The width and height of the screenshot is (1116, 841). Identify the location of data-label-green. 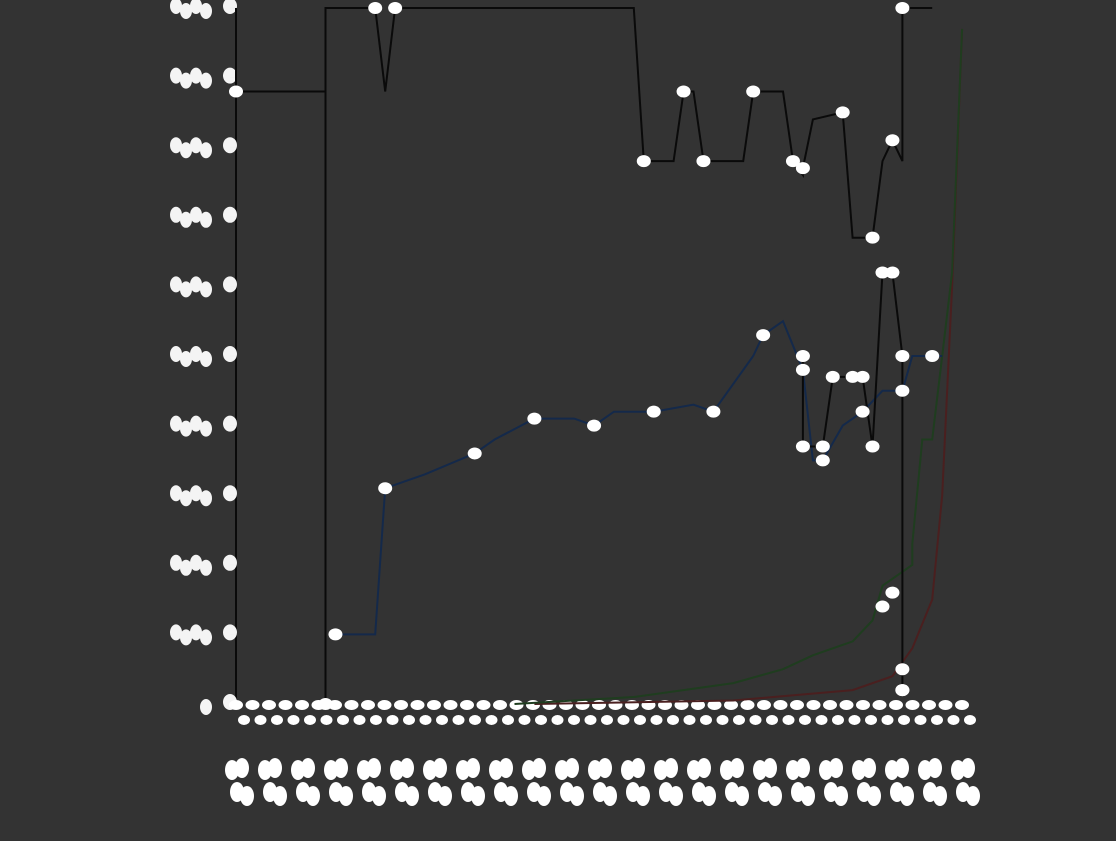
(882, 606).